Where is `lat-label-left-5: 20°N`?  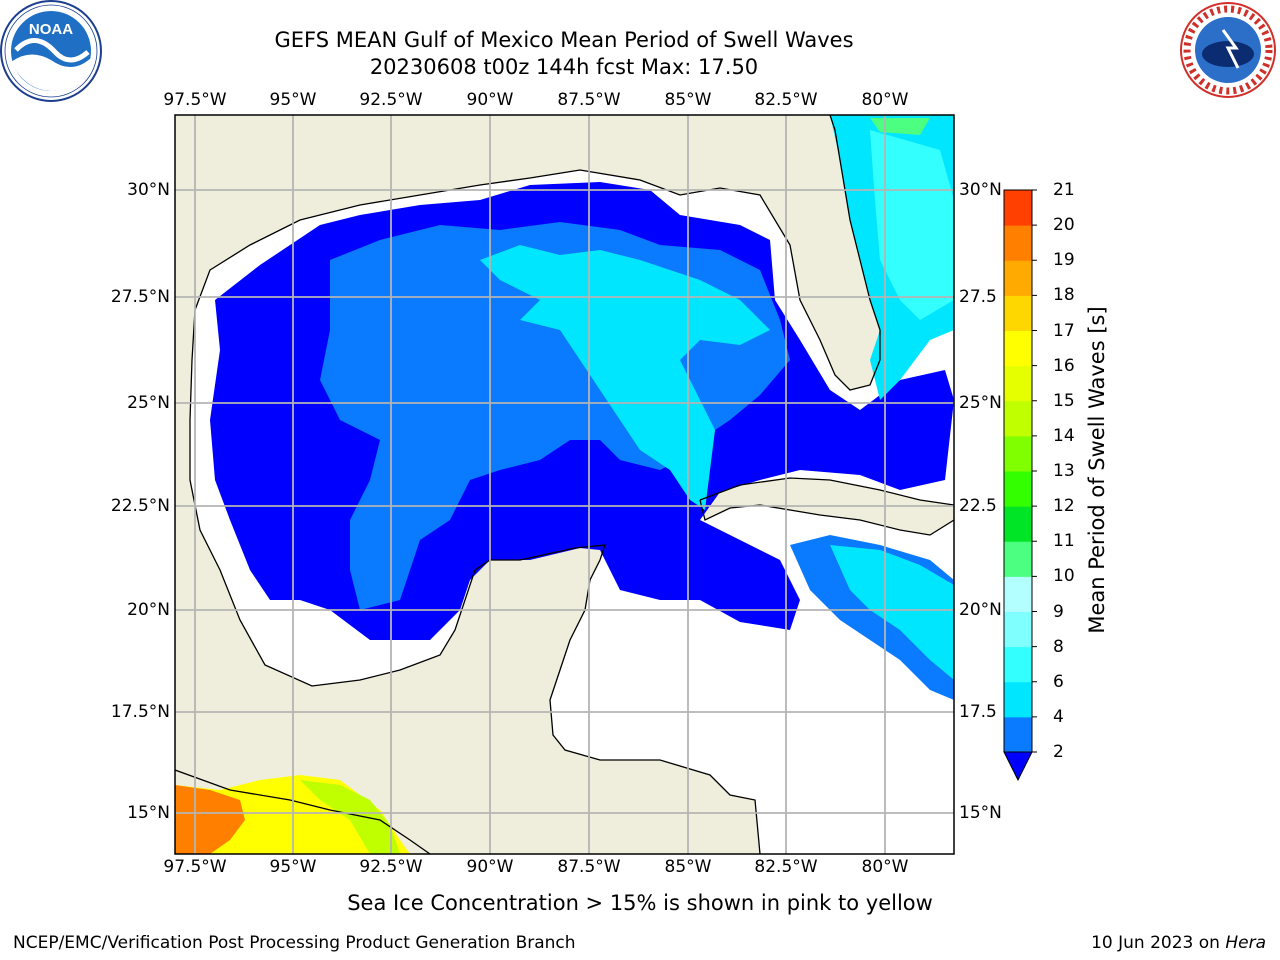 lat-label-left-5: 20°N is located at coordinates (148, 610).